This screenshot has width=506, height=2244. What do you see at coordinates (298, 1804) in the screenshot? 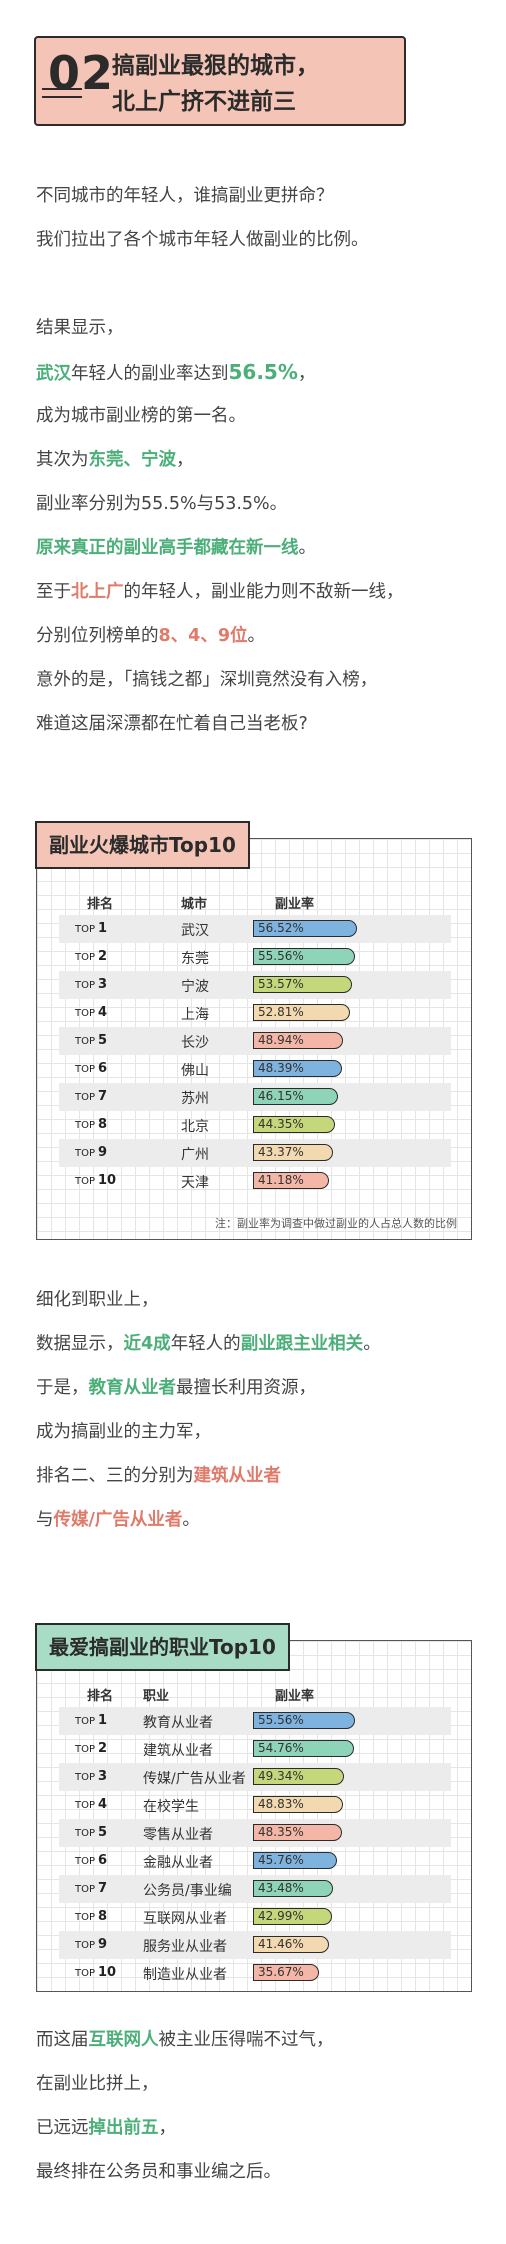
I see `rate-bar: 48.83%` at bounding box center [298, 1804].